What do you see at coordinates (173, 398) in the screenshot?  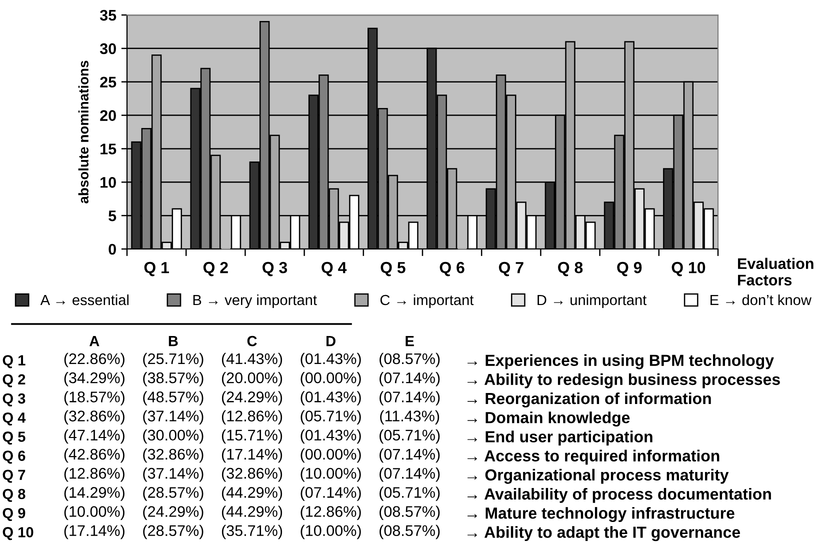 I see `text: (48.57%)` at bounding box center [173, 398].